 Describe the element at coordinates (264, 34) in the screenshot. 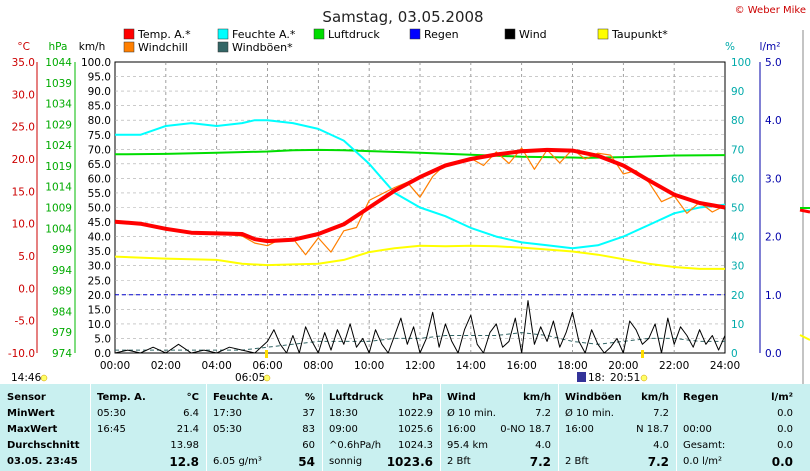

I see `legend-label: Feuchte A.*` at that location.